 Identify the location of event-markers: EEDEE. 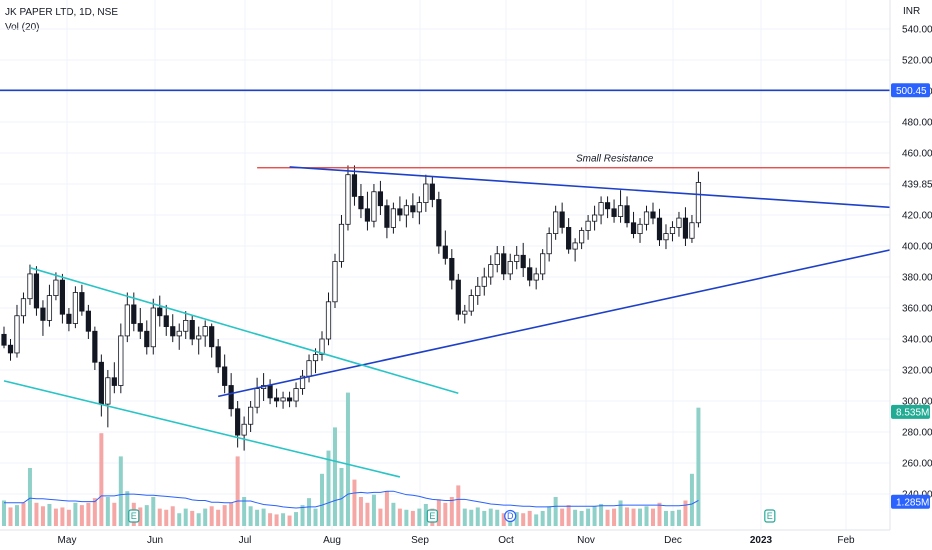
(530, 516).